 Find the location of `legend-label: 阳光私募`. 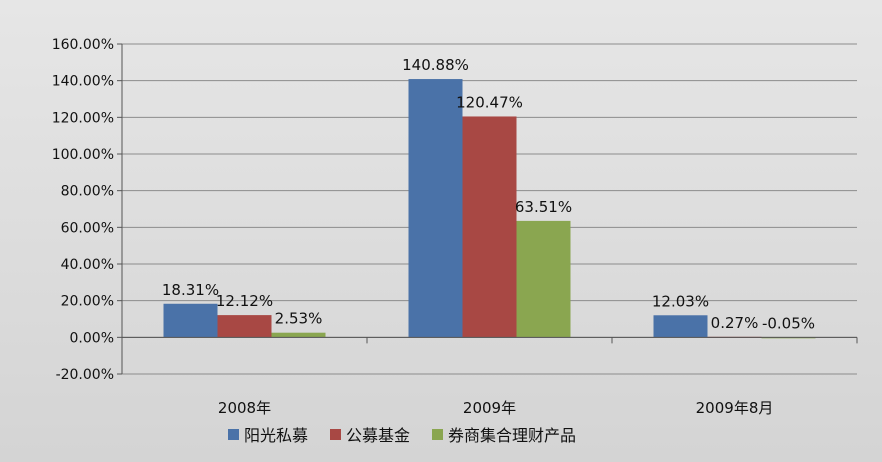

legend-label: 阳光私募 is located at coordinates (276, 435).